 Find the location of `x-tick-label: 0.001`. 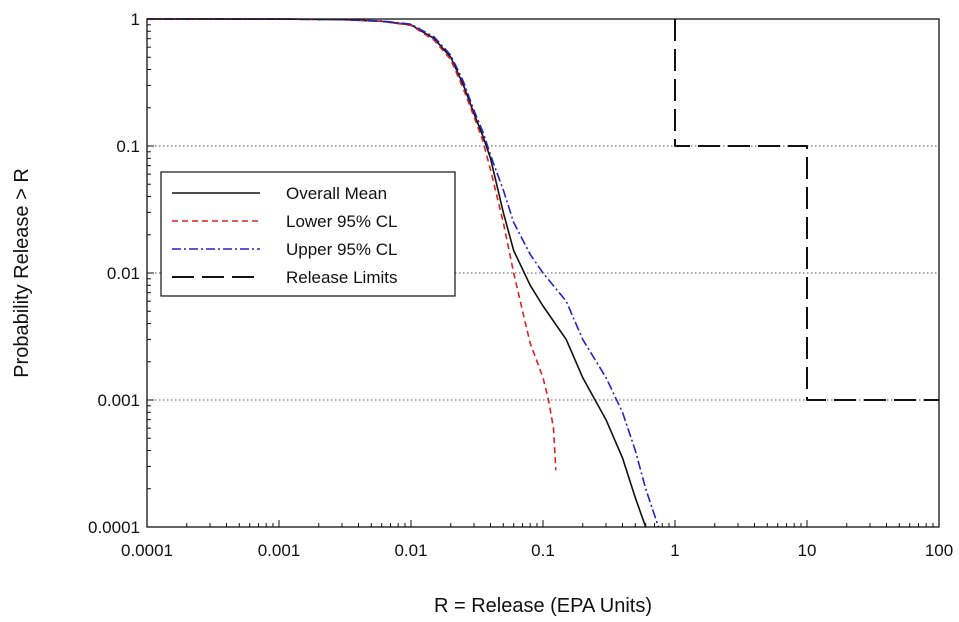

x-tick-label: 0.001 is located at coordinates (279, 550).